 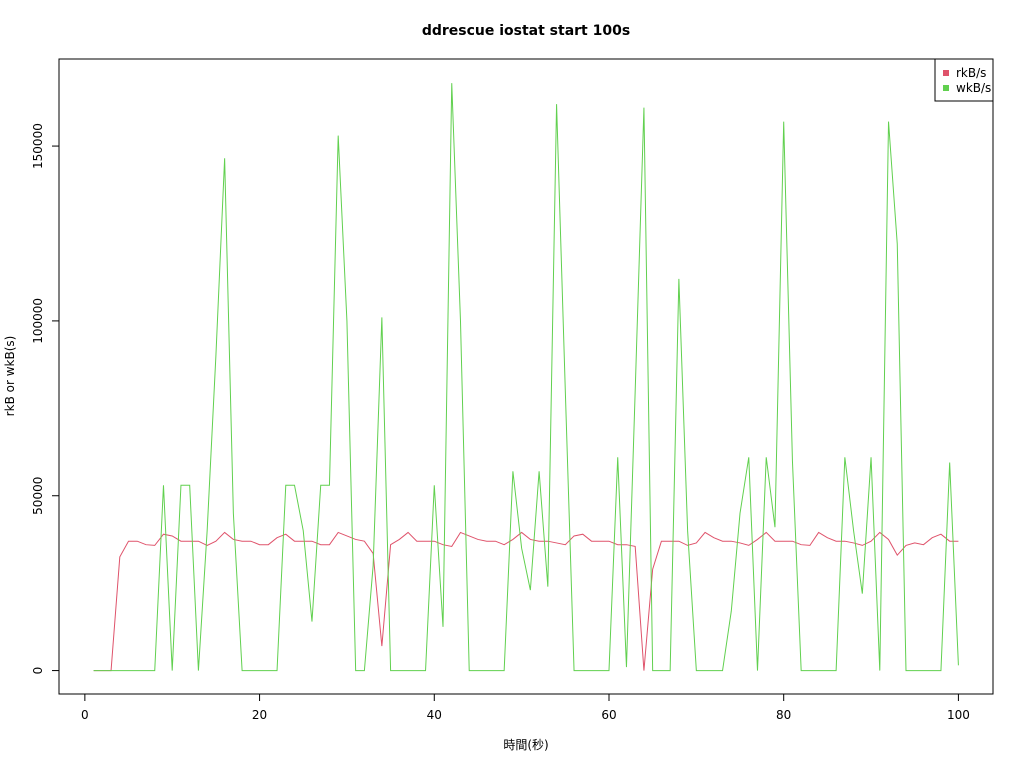 What do you see at coordinates (608, 715) in the screenshot?
I see `x-tick-label: 60` at bounding box center [608, 715].